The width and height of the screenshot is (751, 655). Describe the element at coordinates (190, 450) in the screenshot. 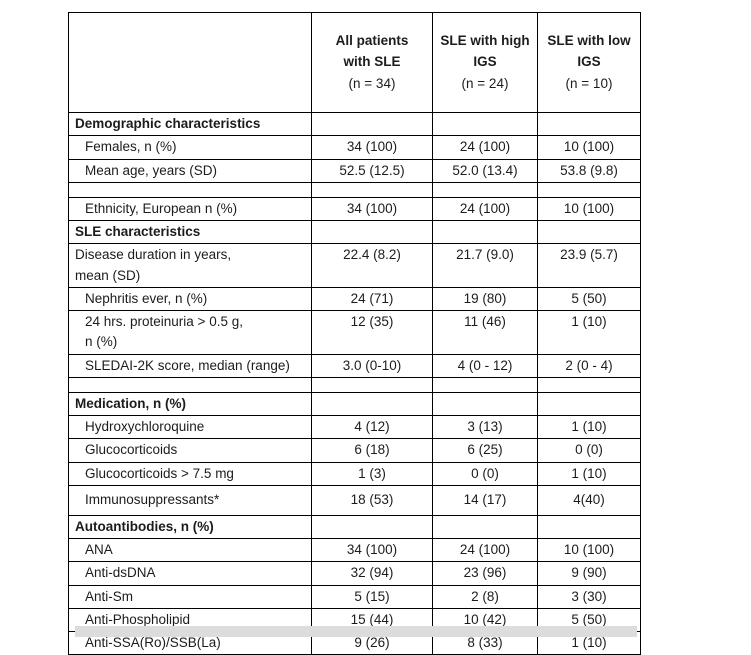

I see `row-label: Glucocorticoids` at that location.